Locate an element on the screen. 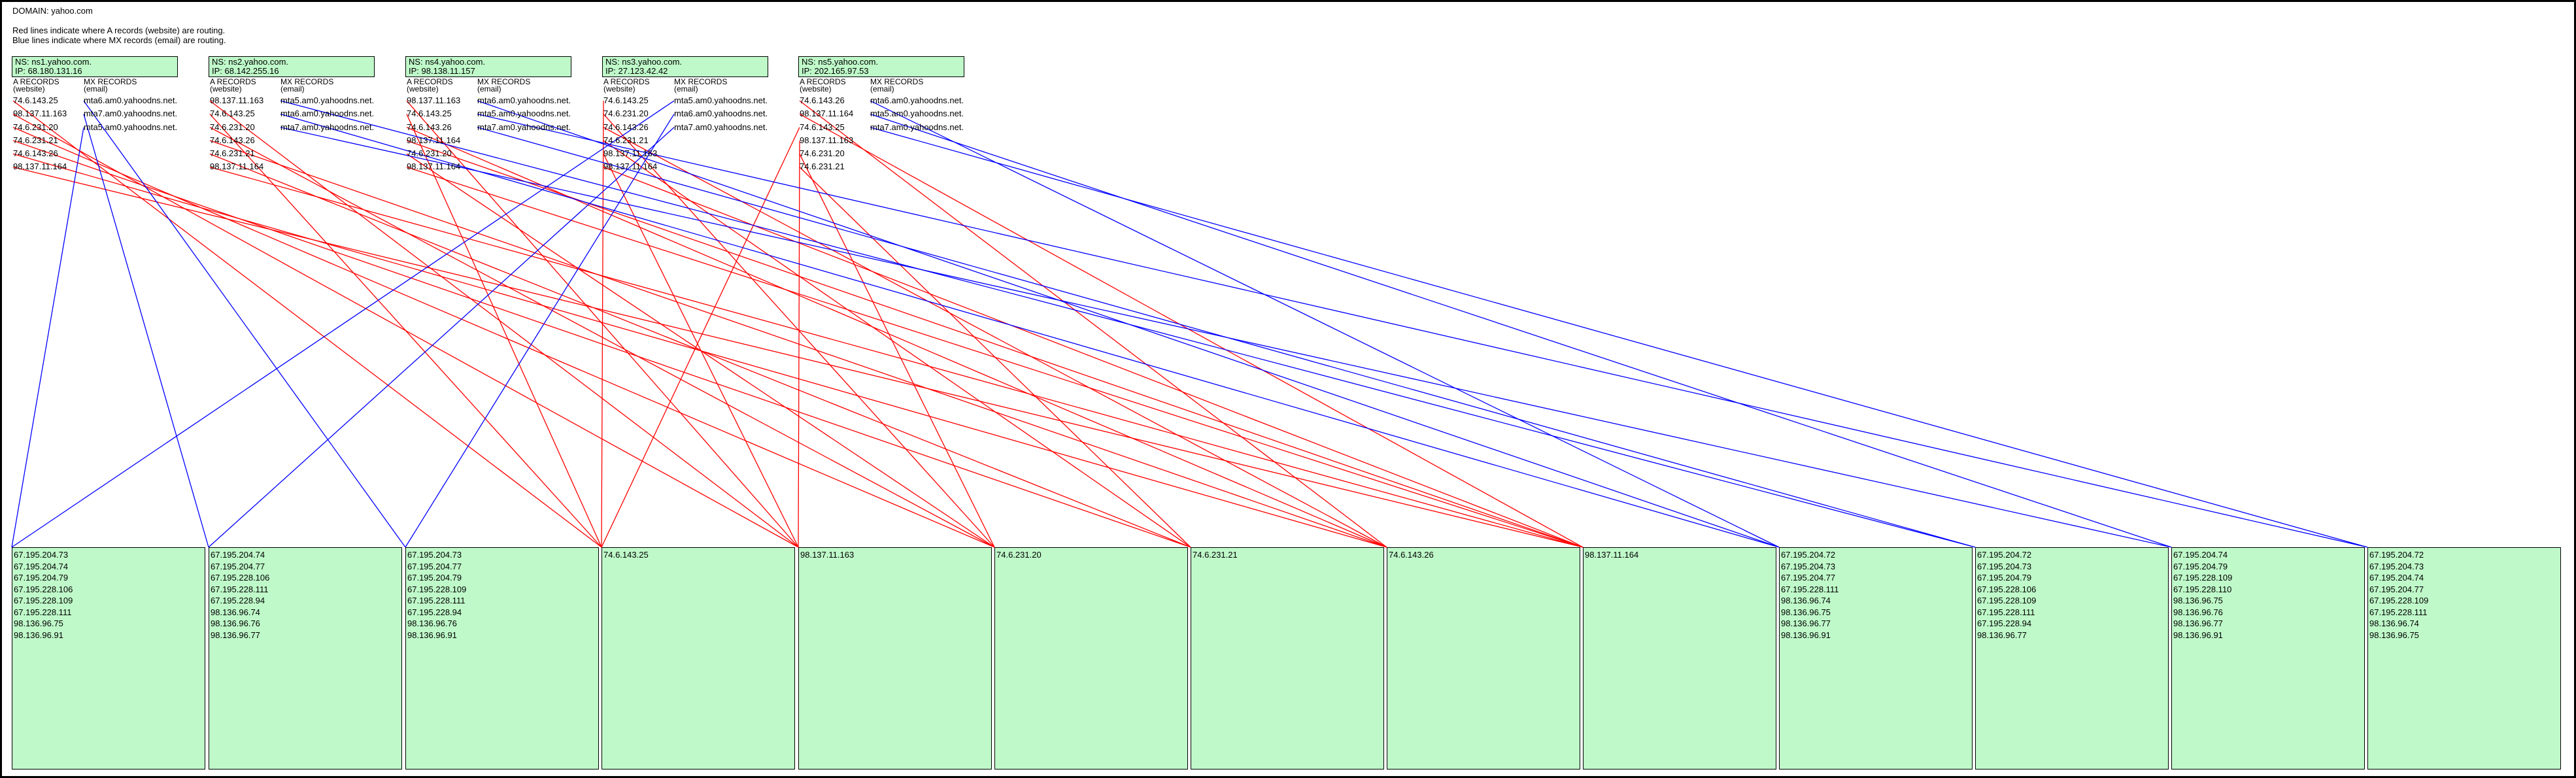  nameserver-header: NS: ns3.yahoo.com. IP: 27.123.42.42 is located at coordinates (685, 66).